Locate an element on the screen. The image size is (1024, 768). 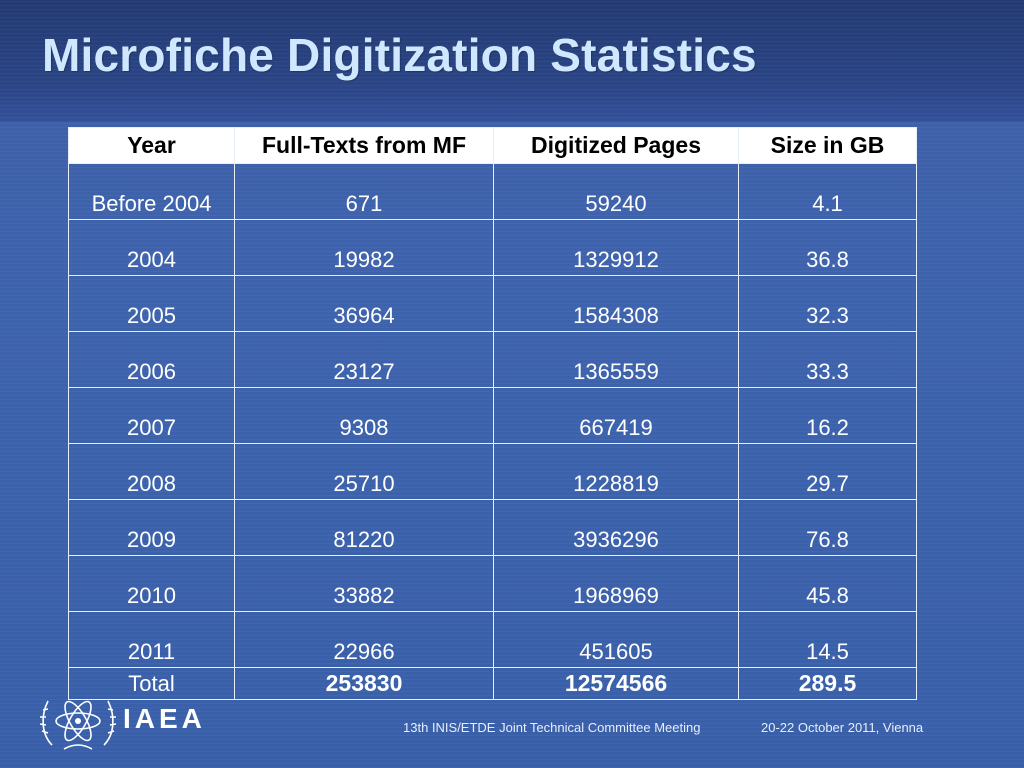
iaea-logo is located at coordinates (133, 722).